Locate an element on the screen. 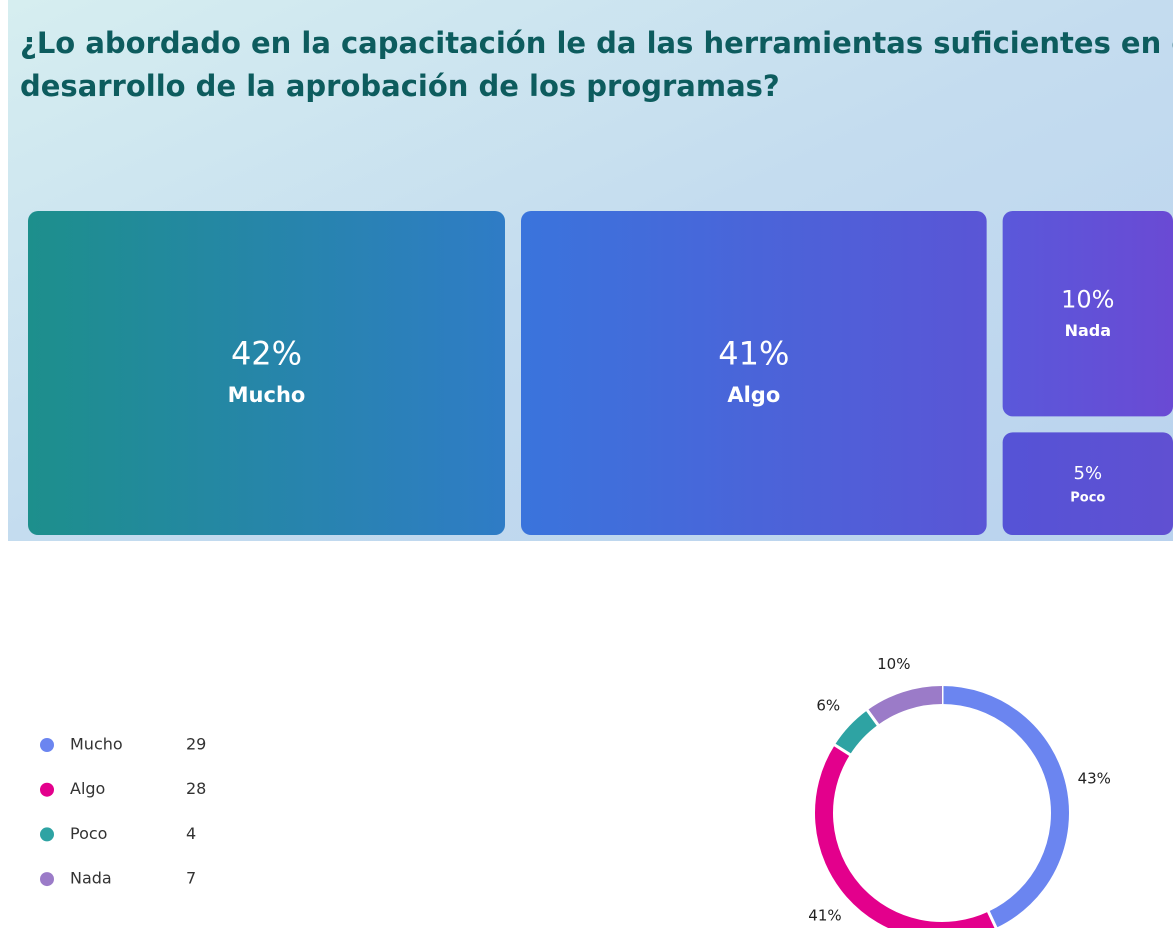  legend-label: Poco is located at coordinates (88, 833).